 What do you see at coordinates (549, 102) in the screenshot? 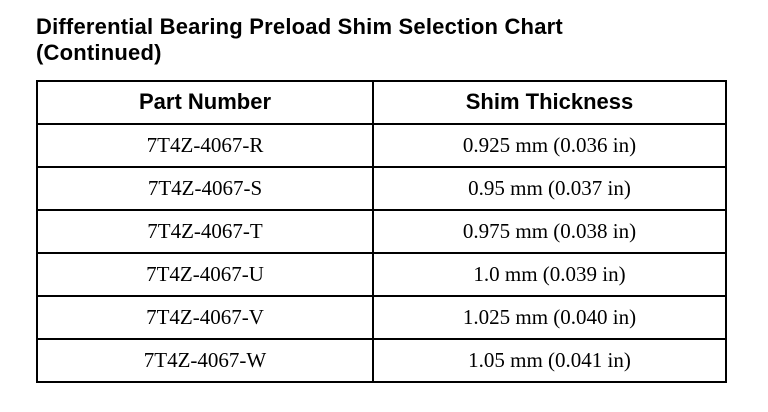
I see `column-header-shim-thickness: Shim Thickness` at bounding box center [549, 102].